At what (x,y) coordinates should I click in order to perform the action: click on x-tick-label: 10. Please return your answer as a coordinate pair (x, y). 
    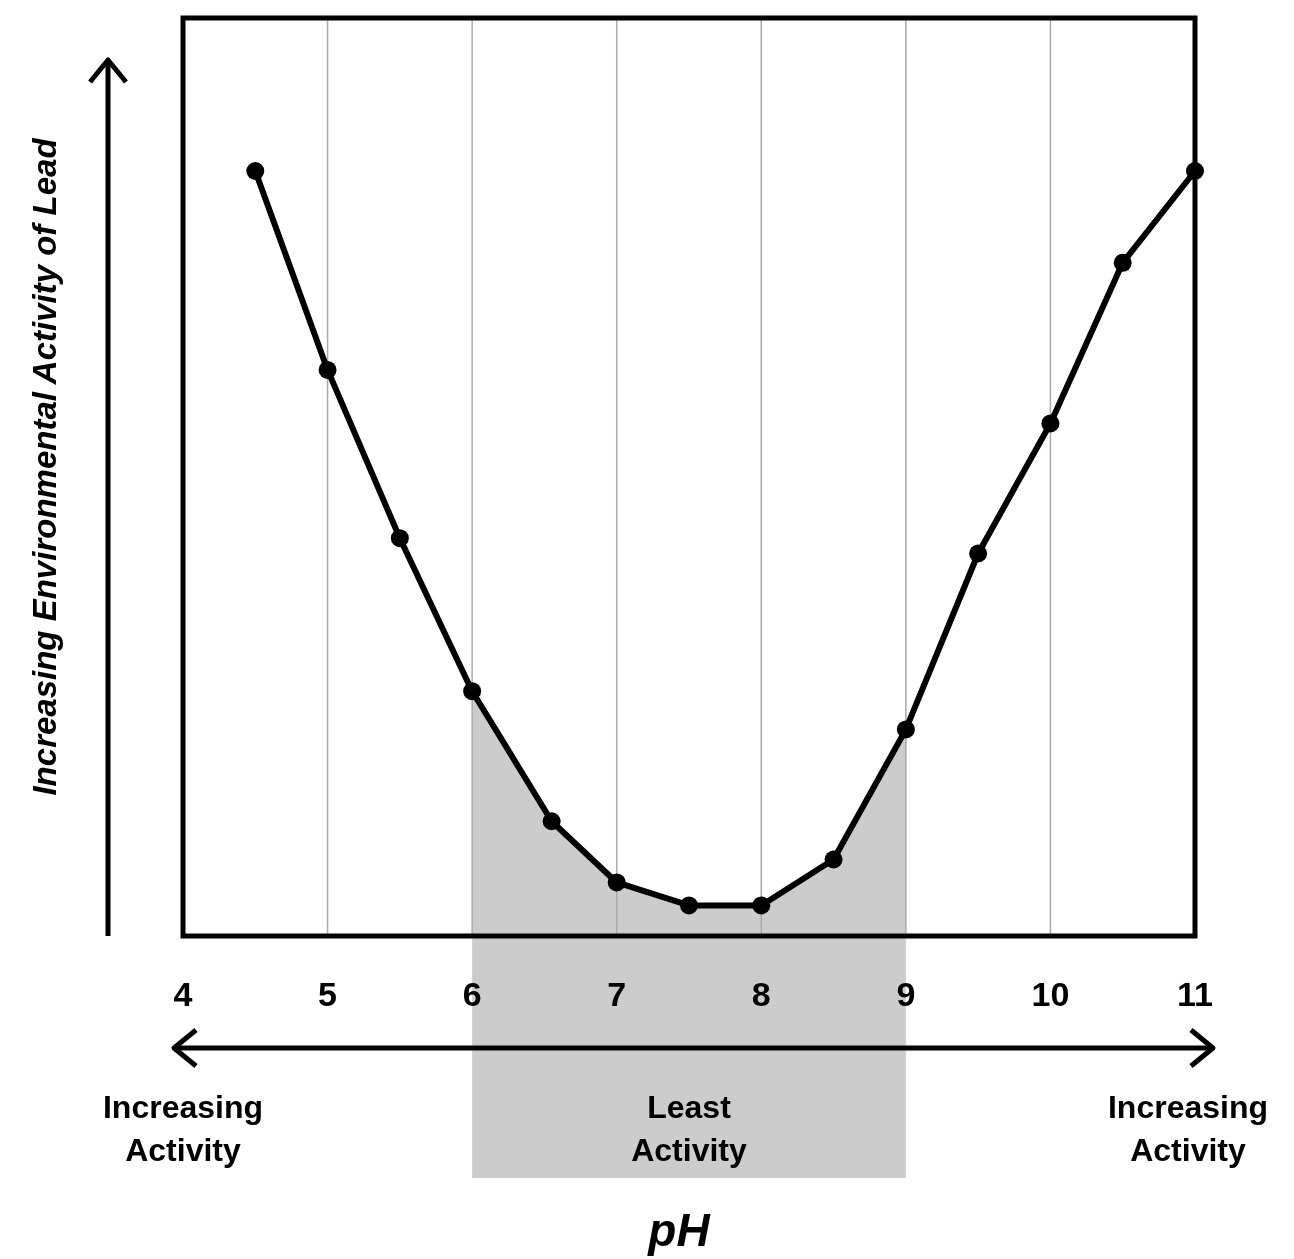
    Looking at the image, I should click on (1050, 994).